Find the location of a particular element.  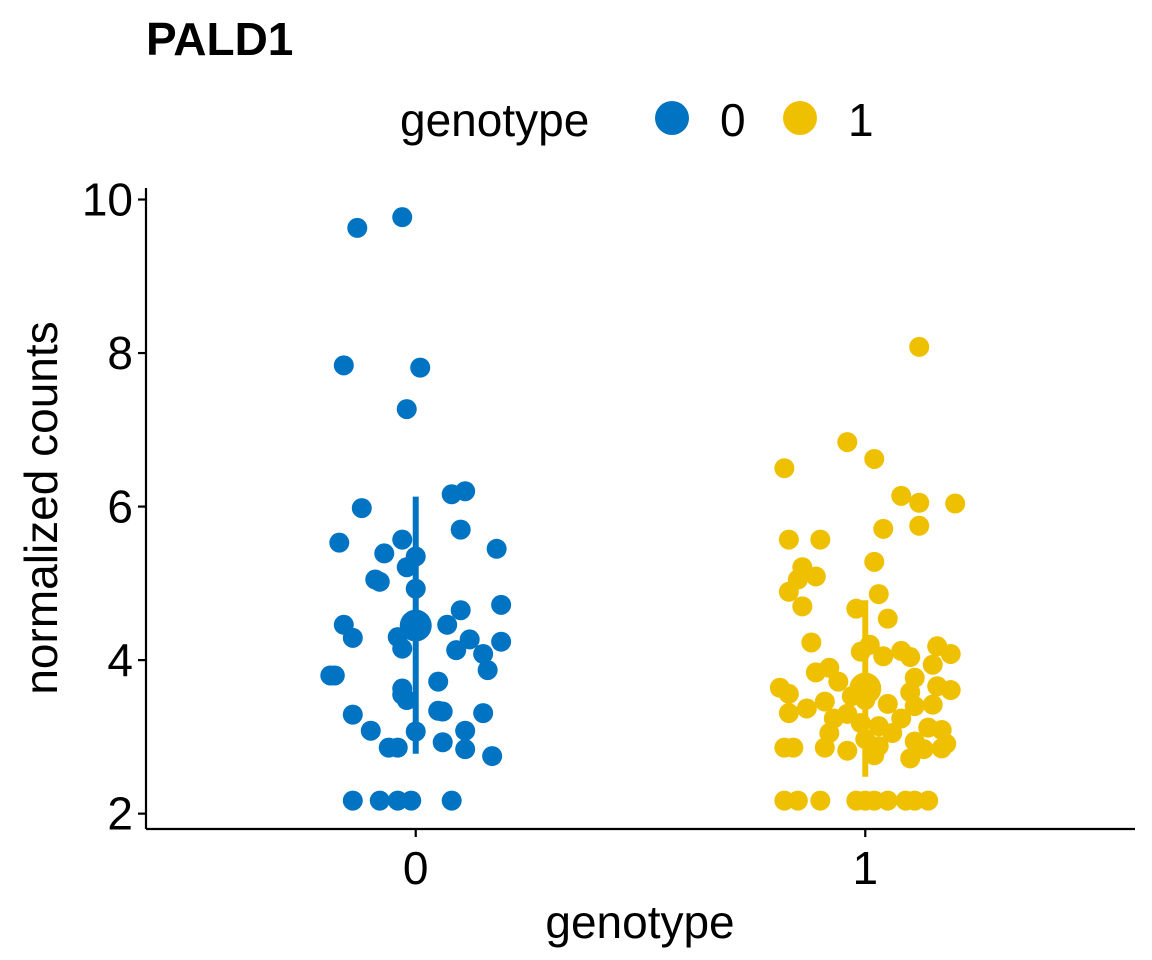

legend-label-1: 1 is located at coordinates (861, 120).